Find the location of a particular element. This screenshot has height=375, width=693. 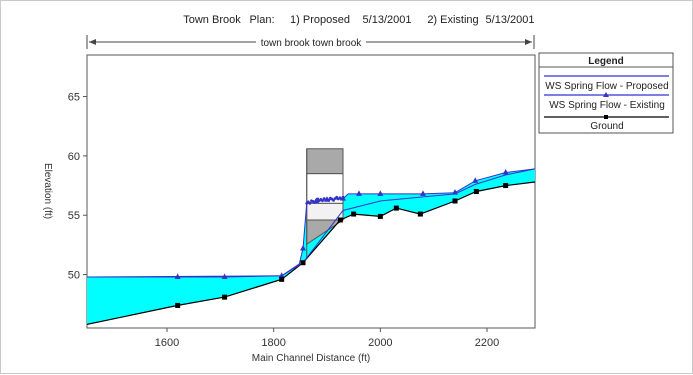

legend-label-existing: WS Spring Flow - Existing is located at coordinates (607, 105).